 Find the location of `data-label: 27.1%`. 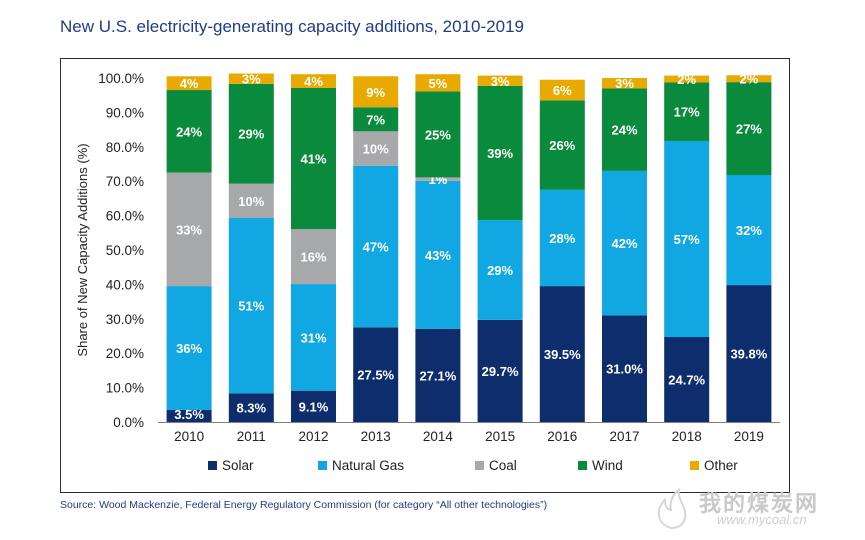

data-label: 27.1% is located at coordinates (437, 375).